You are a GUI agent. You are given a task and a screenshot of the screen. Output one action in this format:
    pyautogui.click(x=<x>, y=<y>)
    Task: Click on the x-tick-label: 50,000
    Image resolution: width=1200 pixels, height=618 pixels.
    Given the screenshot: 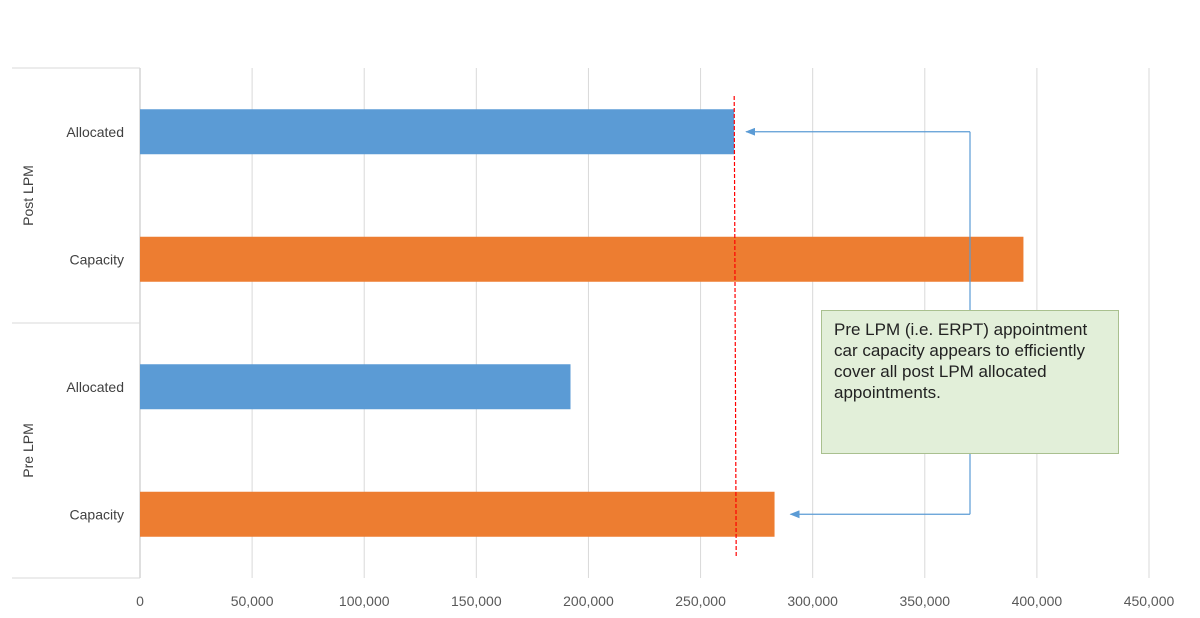 What is the action you would take?
    pyautogui.click(x=252, y=601)
    